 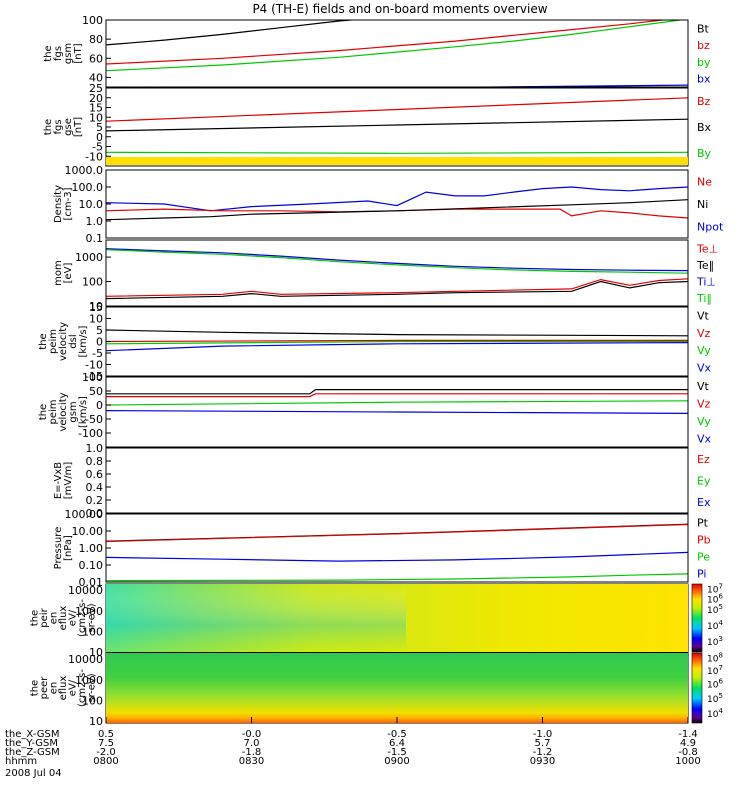 I want to click on legend-entry: bx, so click(x=704, y=79).